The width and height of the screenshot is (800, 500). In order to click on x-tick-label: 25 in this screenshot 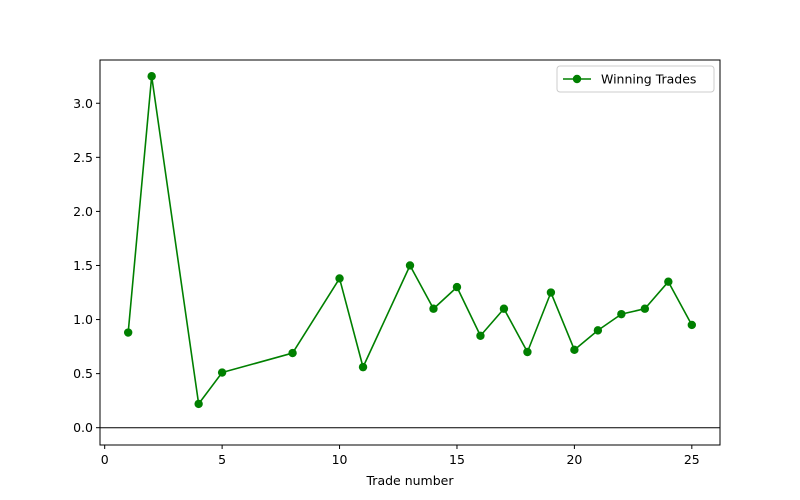, I will do `click(692, 459)`.